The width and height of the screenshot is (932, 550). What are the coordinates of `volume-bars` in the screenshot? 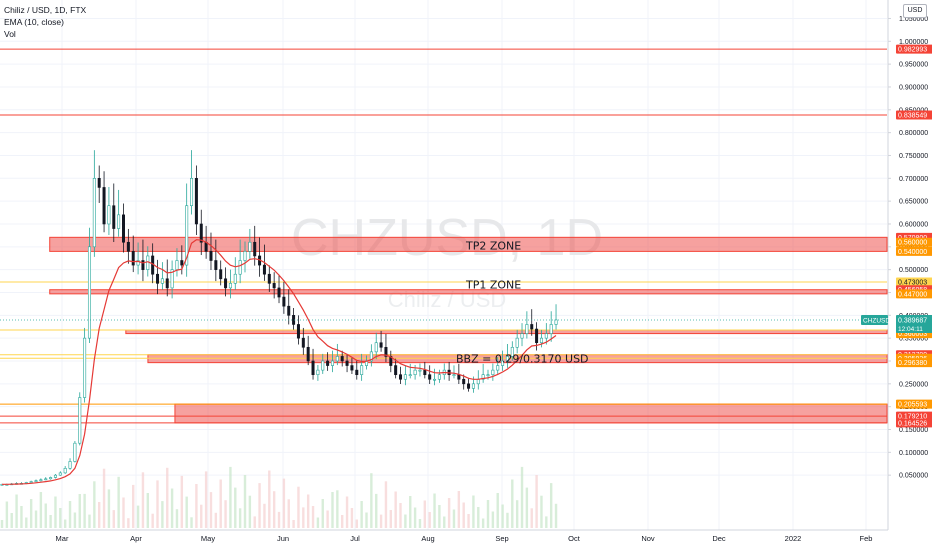 It's located at (279, 497).